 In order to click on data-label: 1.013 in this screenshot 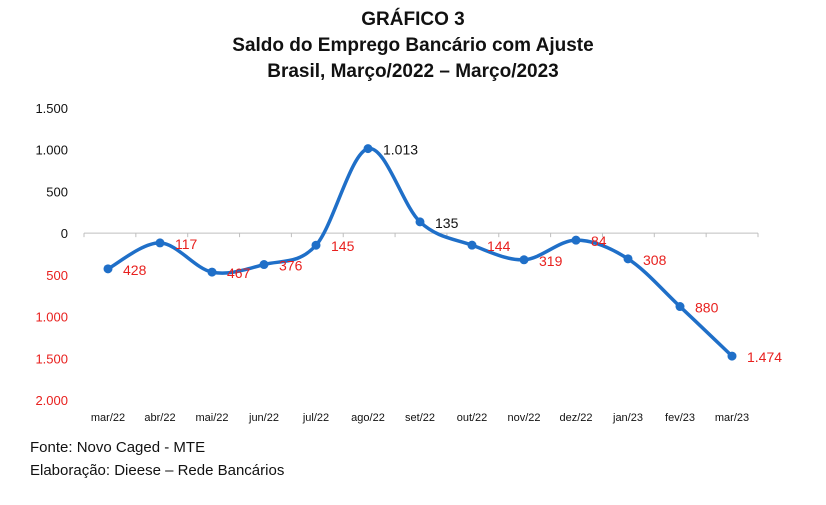, I will do `click(400, 150)`.